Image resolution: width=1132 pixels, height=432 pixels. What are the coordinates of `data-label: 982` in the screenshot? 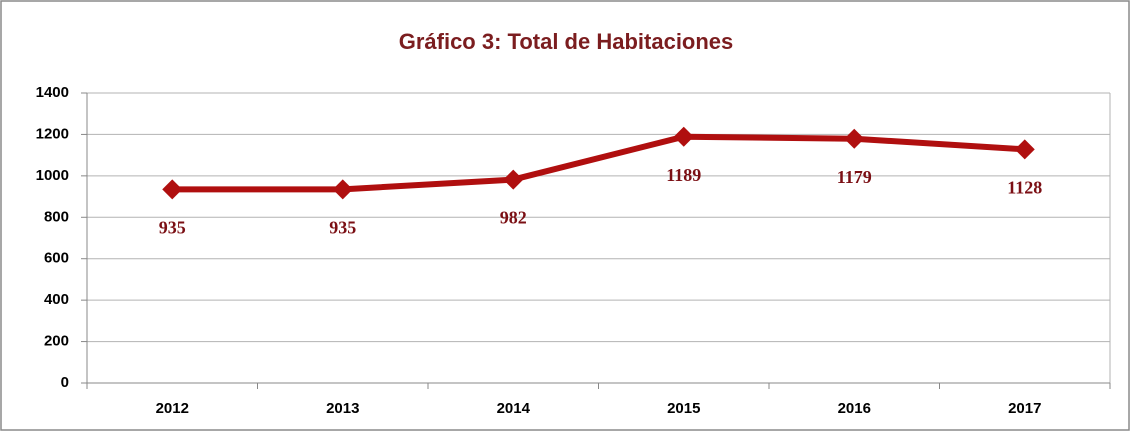 It's located at (513, 218).